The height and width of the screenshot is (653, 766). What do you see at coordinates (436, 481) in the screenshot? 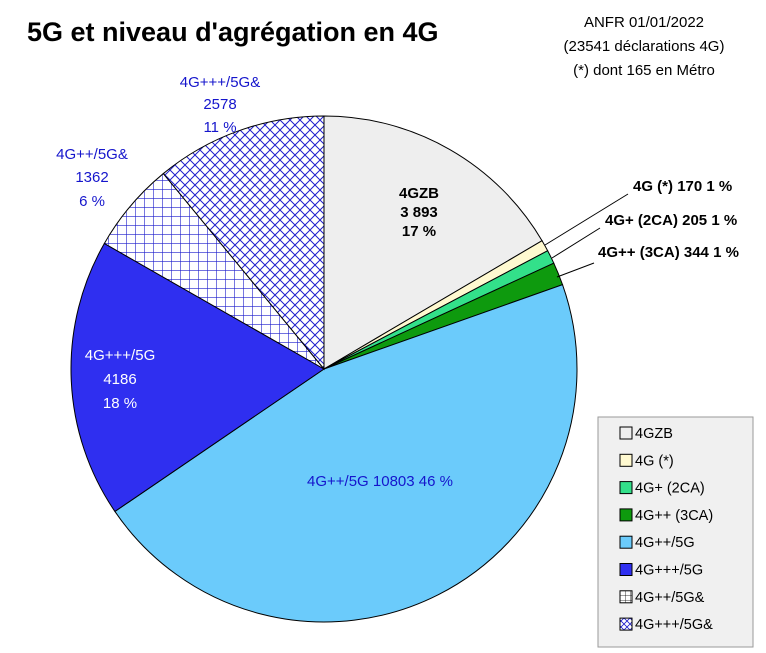
I see `slice-label-5g2-percent: 46 %` at bounding box center [436, 481].